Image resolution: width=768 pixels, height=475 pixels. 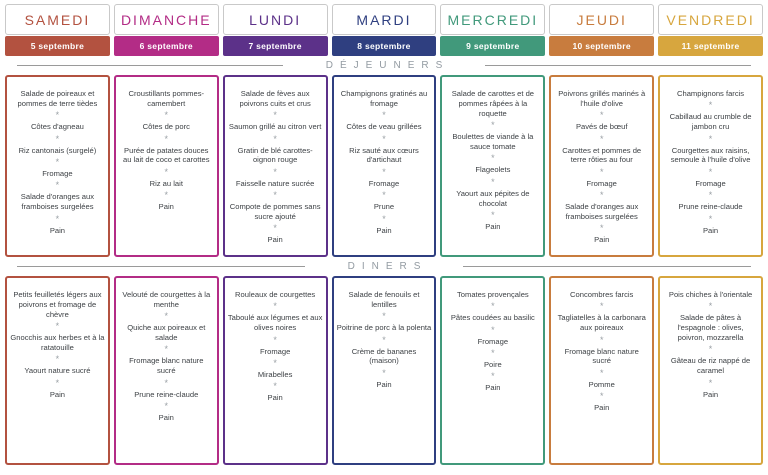 I want to click on menu-item: Taboulé aux légumes et aux olives noires, so click(x=275, y=323).